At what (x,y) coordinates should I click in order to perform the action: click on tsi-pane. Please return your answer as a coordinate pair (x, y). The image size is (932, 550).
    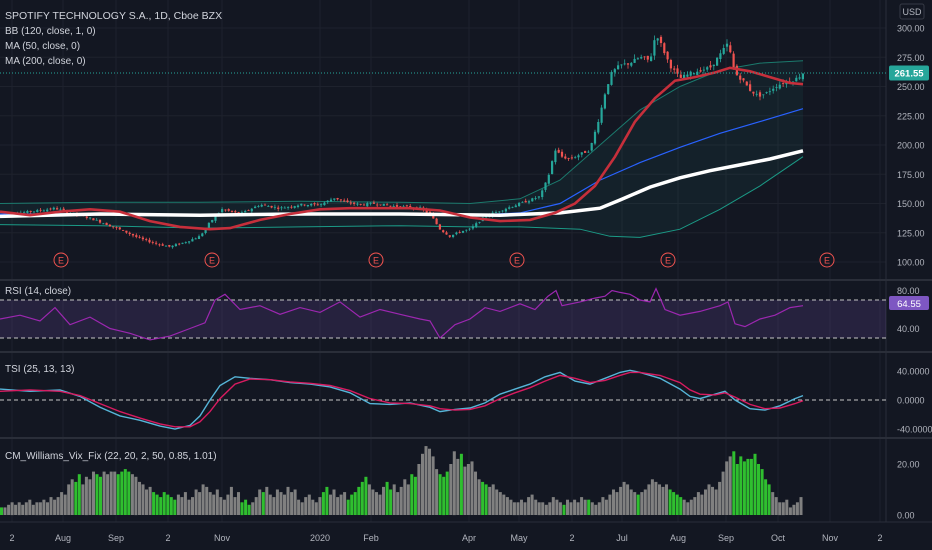
    Looking at the image, I should click on (443, 399).